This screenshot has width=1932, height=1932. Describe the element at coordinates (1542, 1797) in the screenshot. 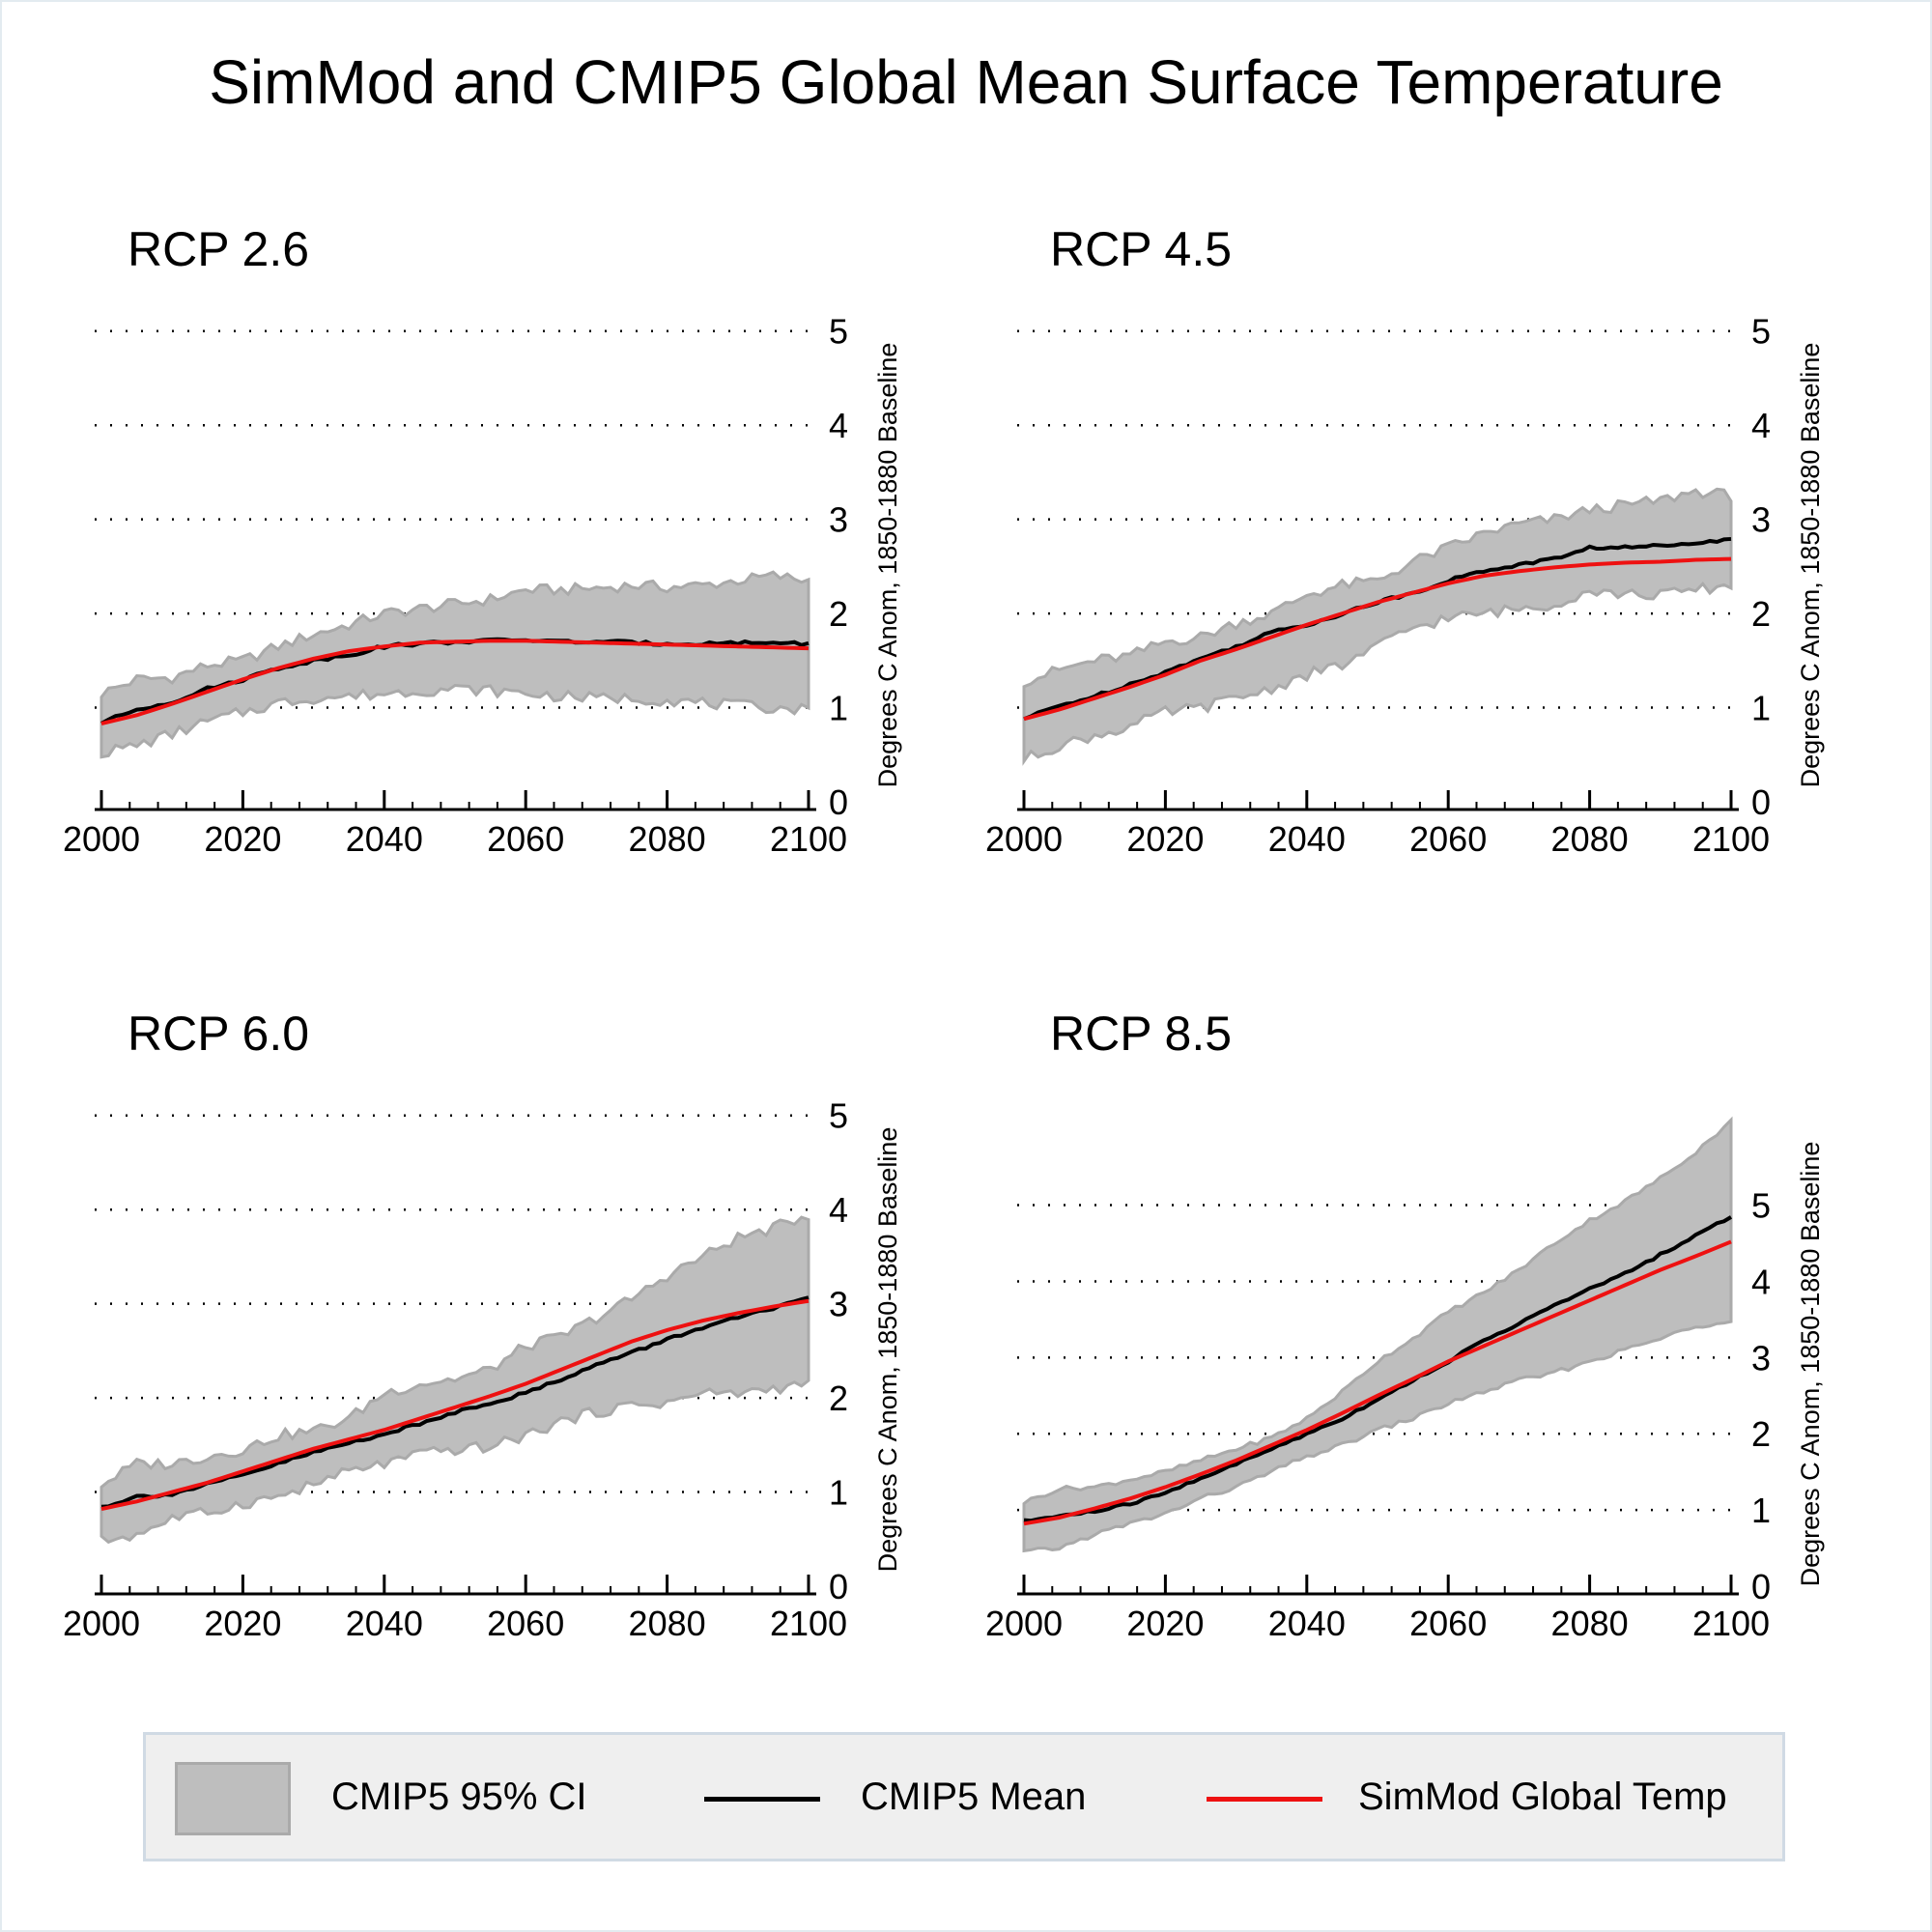

I see `legend-label-simmod: SimMod Global Temp` at that location.